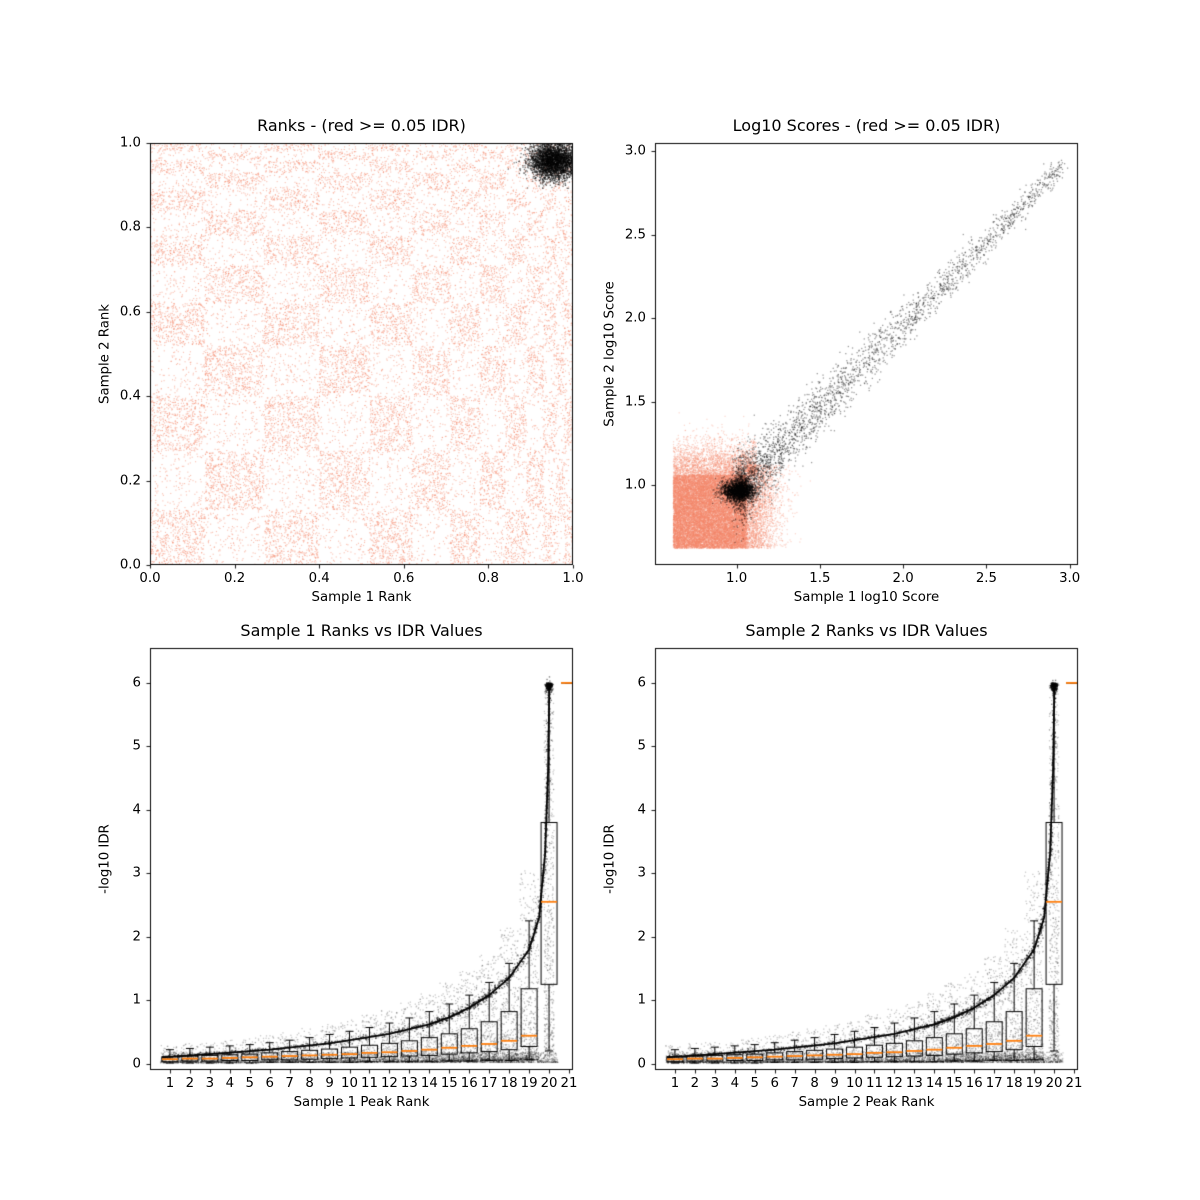  Describe the element at coordinates (150, 578) in the screenshot. I see `x-tick-label: 0.0` at that location.